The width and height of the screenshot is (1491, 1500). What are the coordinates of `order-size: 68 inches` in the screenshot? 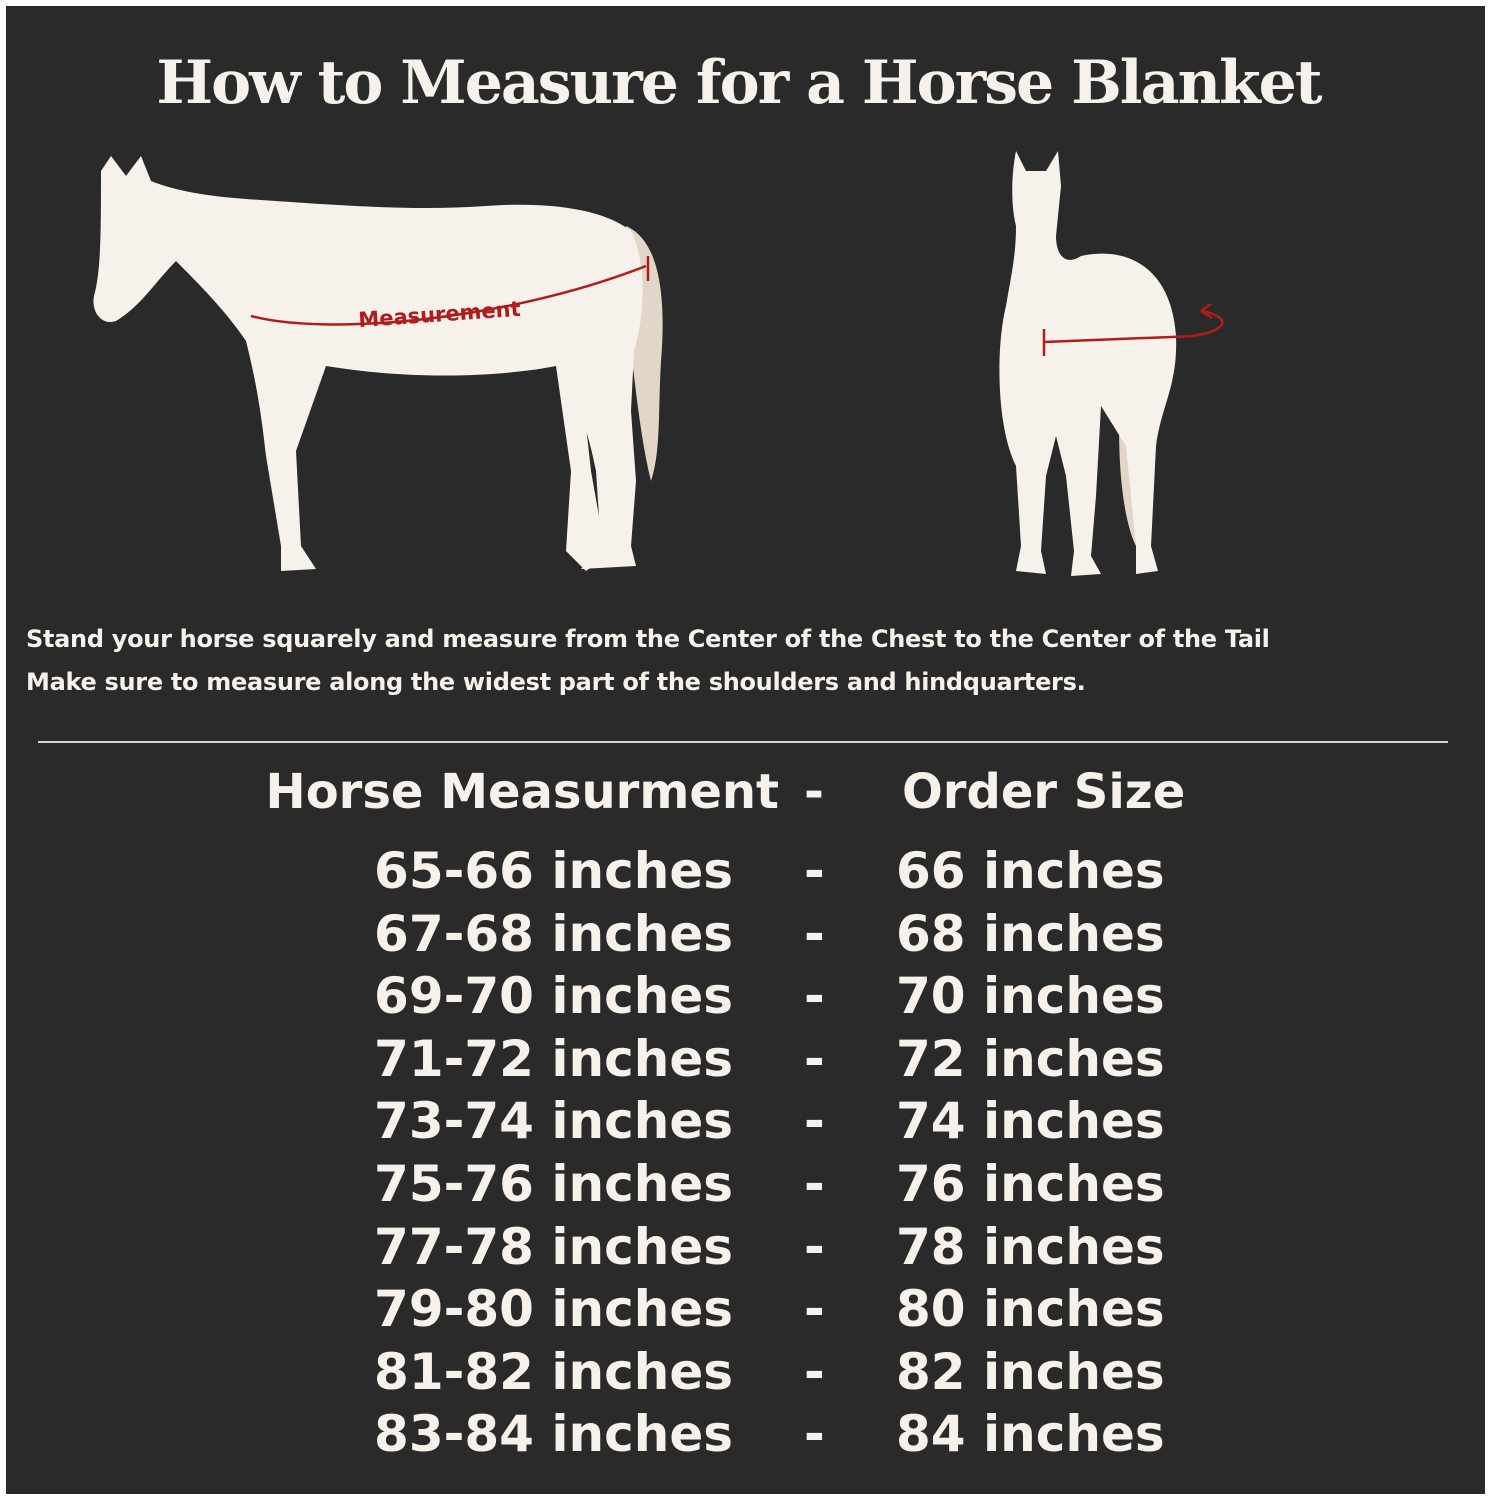 It's located at (1030, 933).